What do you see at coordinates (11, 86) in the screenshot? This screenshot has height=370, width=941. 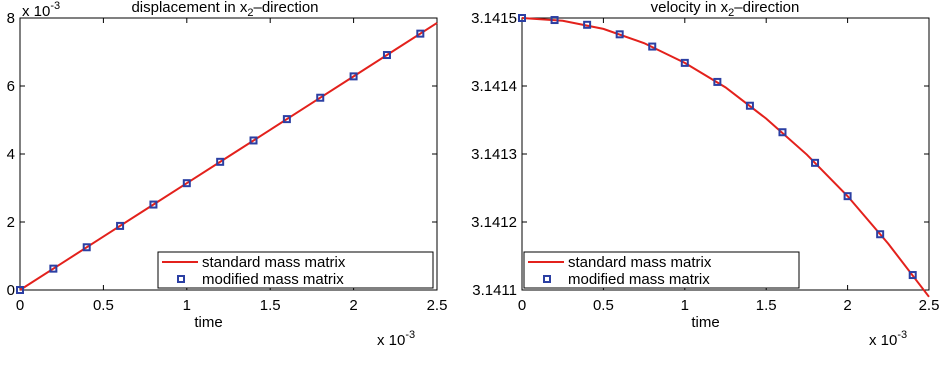 I see `y-tick-label: 6` at bounding box center [11, 86].